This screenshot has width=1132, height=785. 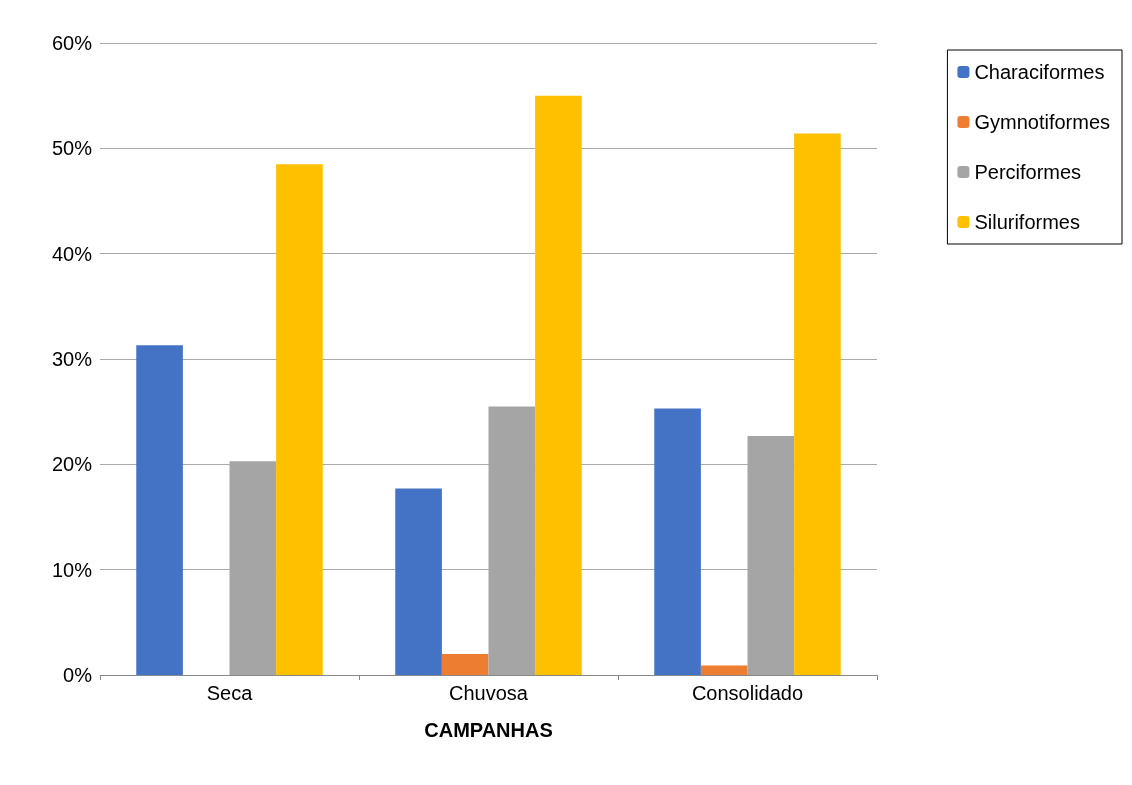 What do you see at coordinates (72, 253) in the screenshot?
I see `y-tick-label: 40%` at bounding box center [72, 253].